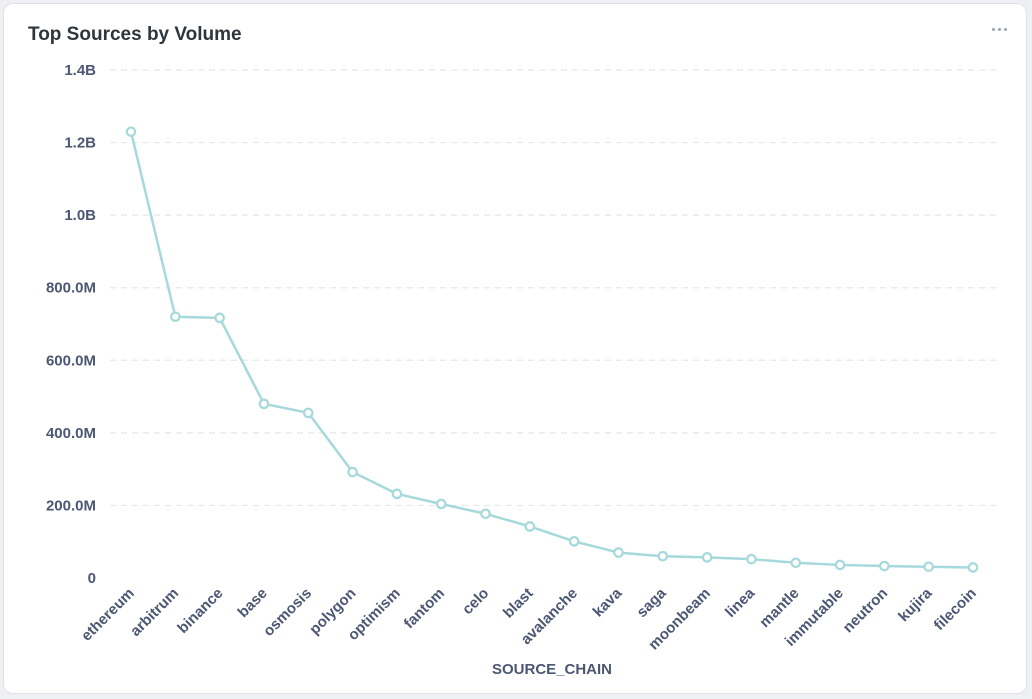 The width and height of the screenshot is (1032, 699). Describe the element at coordinates (200, 611) in the screenshot. I see `x-tick-label: binance` at that location.